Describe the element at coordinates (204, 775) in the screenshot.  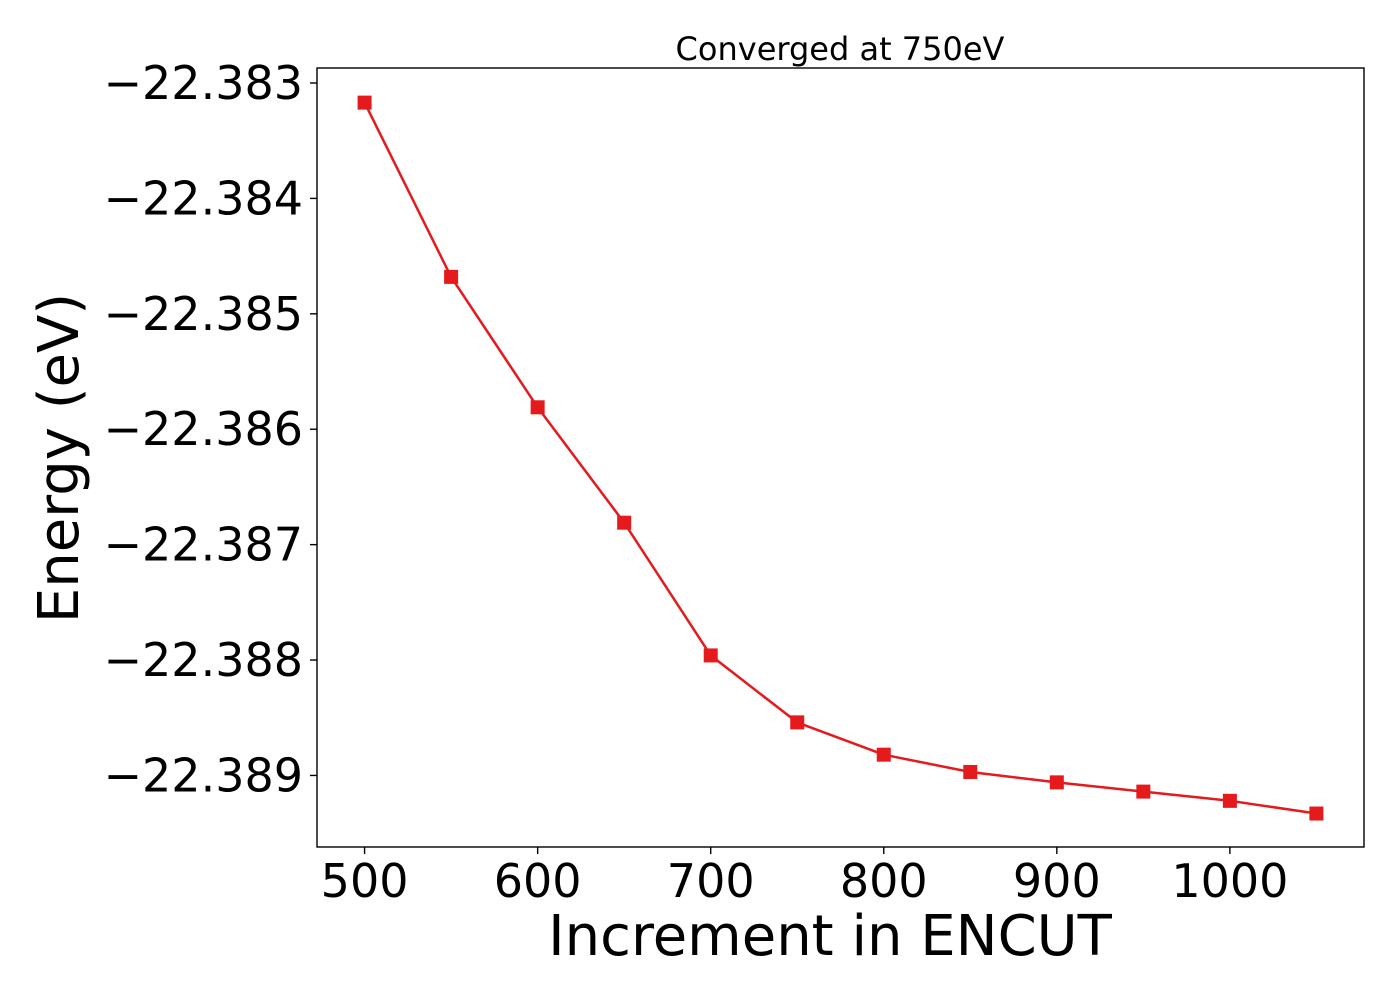
I see `y-tick-label: −22.389` at that location.